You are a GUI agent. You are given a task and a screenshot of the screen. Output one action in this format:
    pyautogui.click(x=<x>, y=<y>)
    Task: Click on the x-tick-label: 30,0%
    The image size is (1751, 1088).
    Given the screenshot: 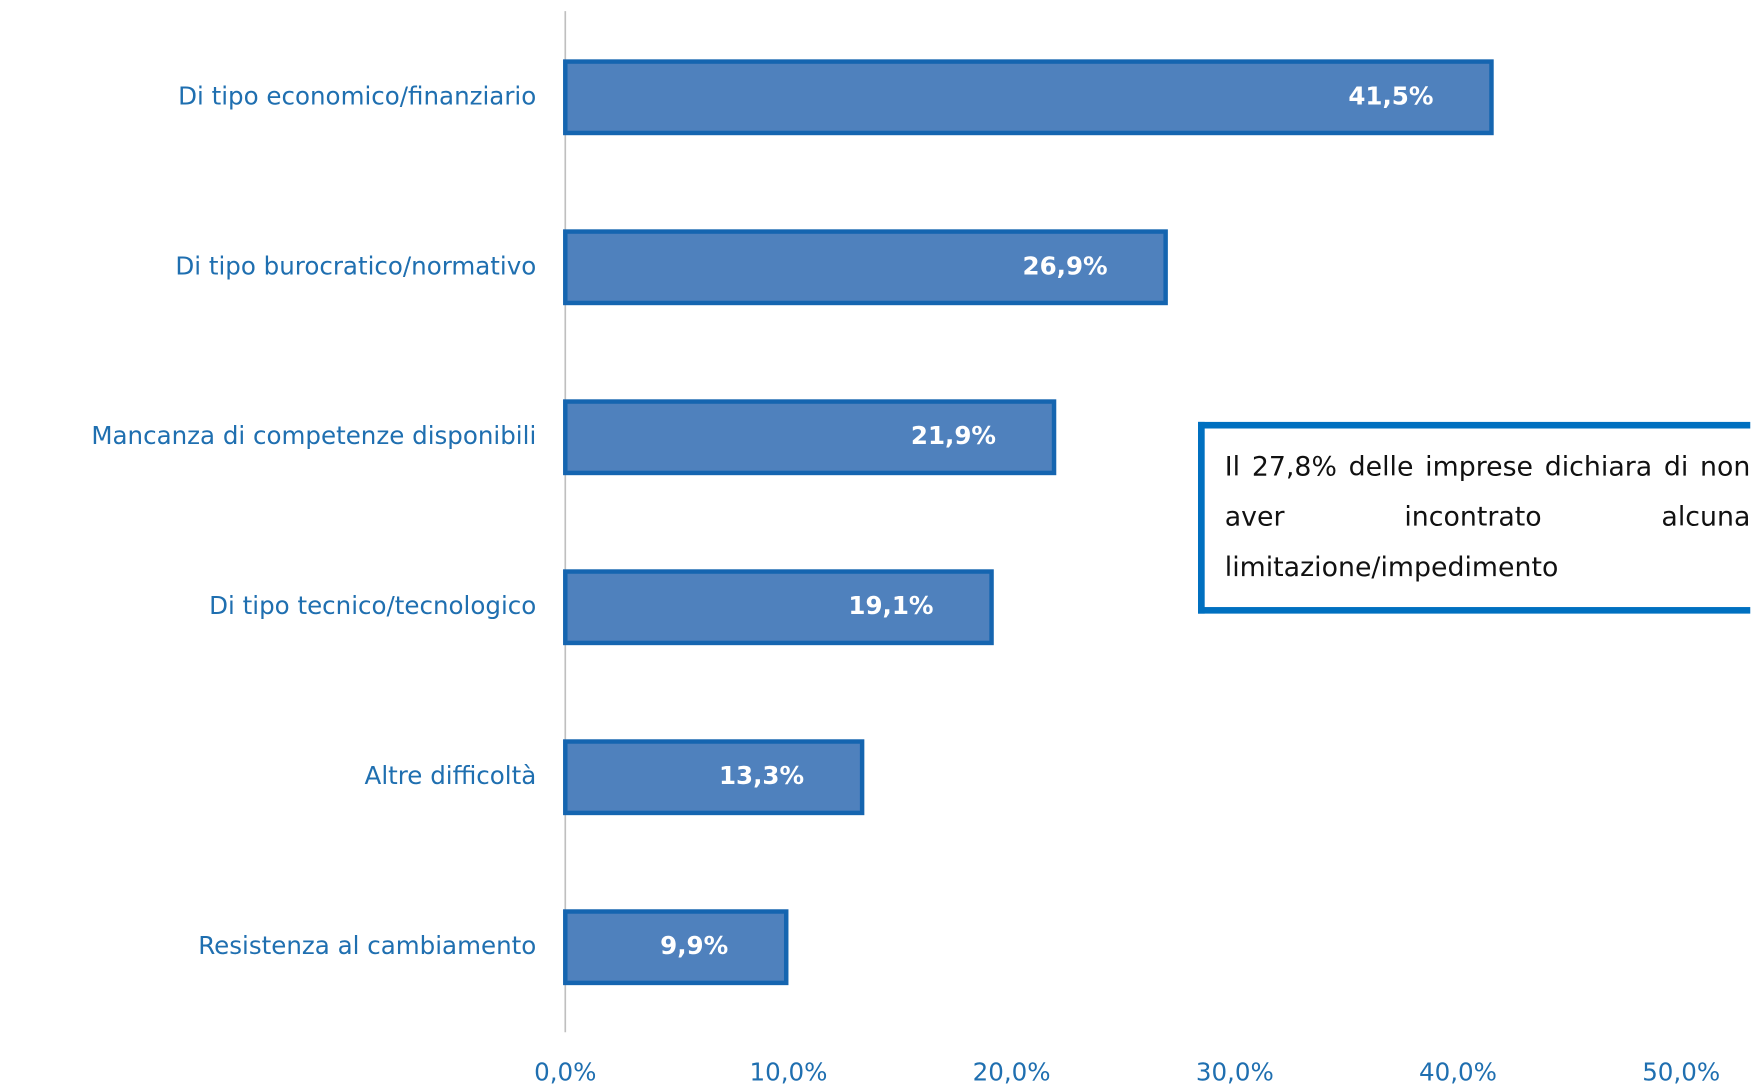 What is the action you would take?
    pyautogui.click(x=1235, y=1071)
    